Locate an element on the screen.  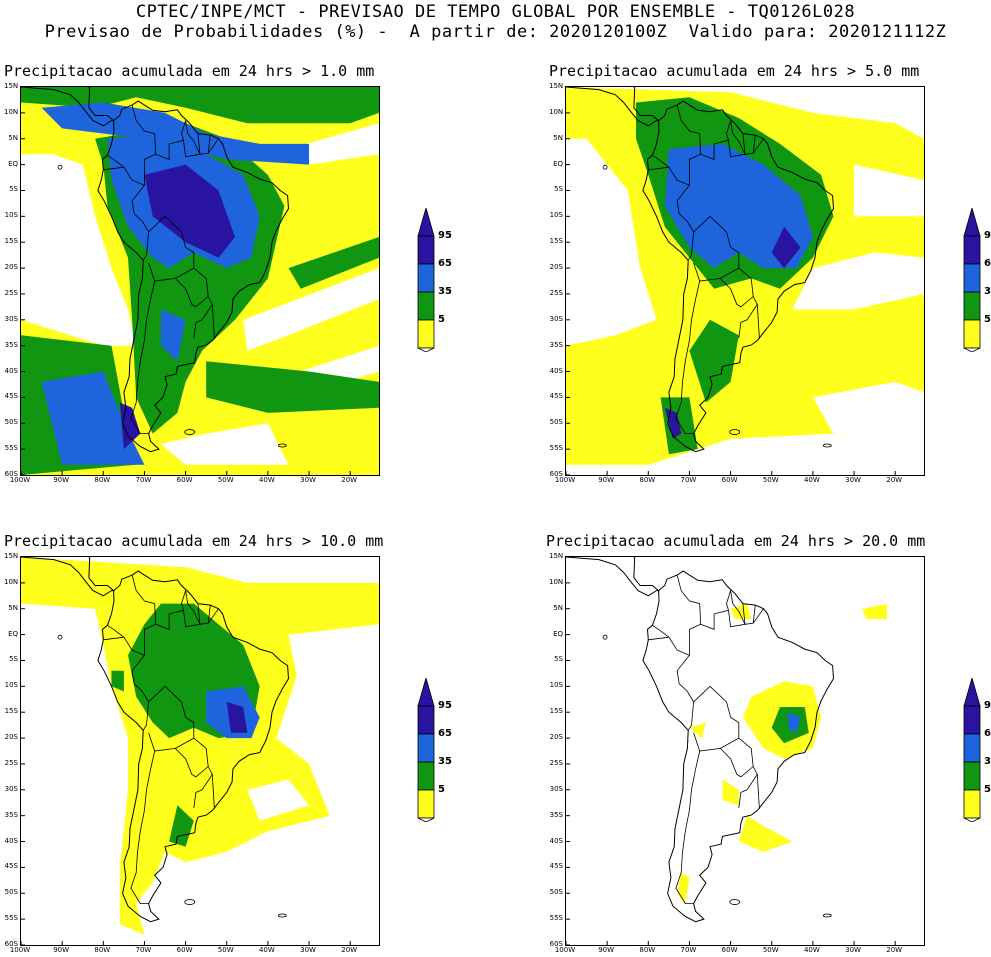
panel-1-map is located at coordinates (200, 281).